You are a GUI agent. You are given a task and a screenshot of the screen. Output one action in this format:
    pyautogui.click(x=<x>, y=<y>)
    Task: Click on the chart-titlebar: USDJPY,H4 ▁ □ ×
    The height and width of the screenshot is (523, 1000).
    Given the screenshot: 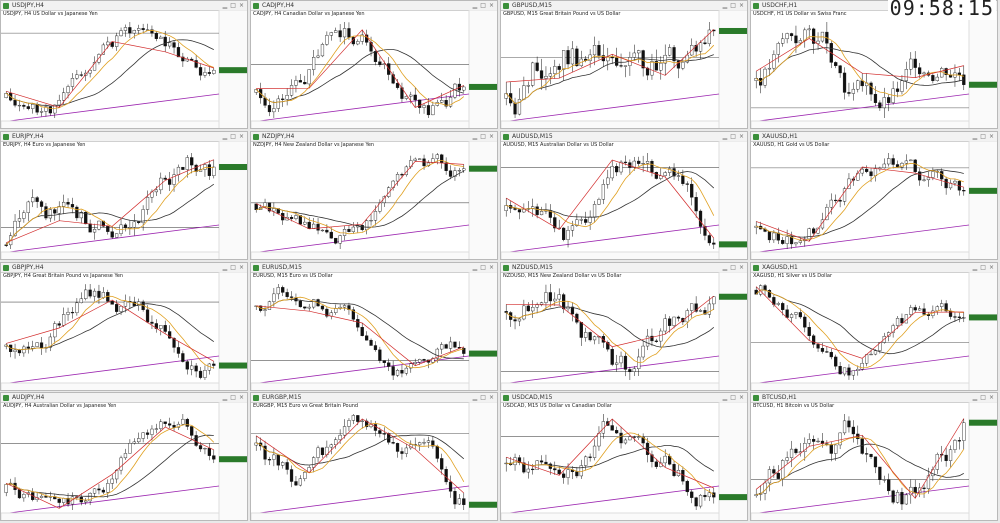 What is the action you would take?
    pyautogui.click(x=124, y=6)
    